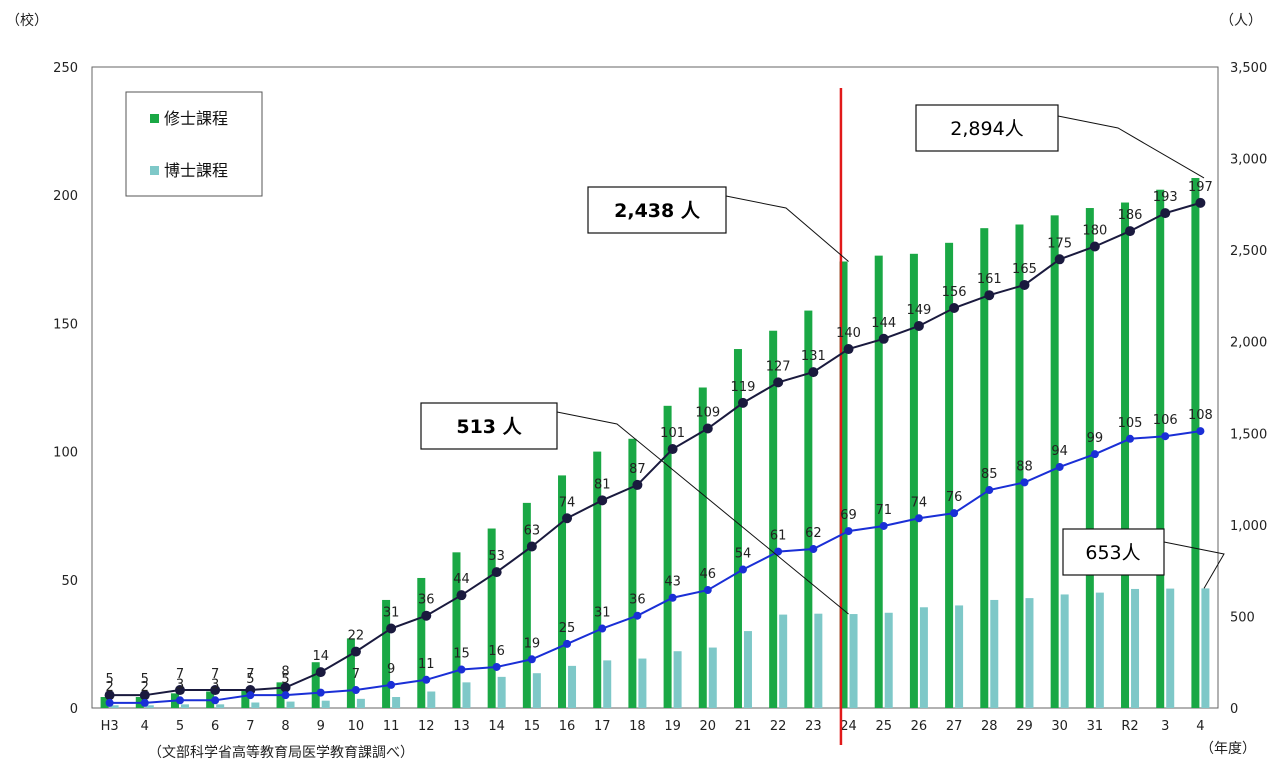 The width and height of the screenshot is (1277, 763). What do you see at coordinates (194, 144) in the screenshot?
I see `legend-box` at bounding box center [194, 144].